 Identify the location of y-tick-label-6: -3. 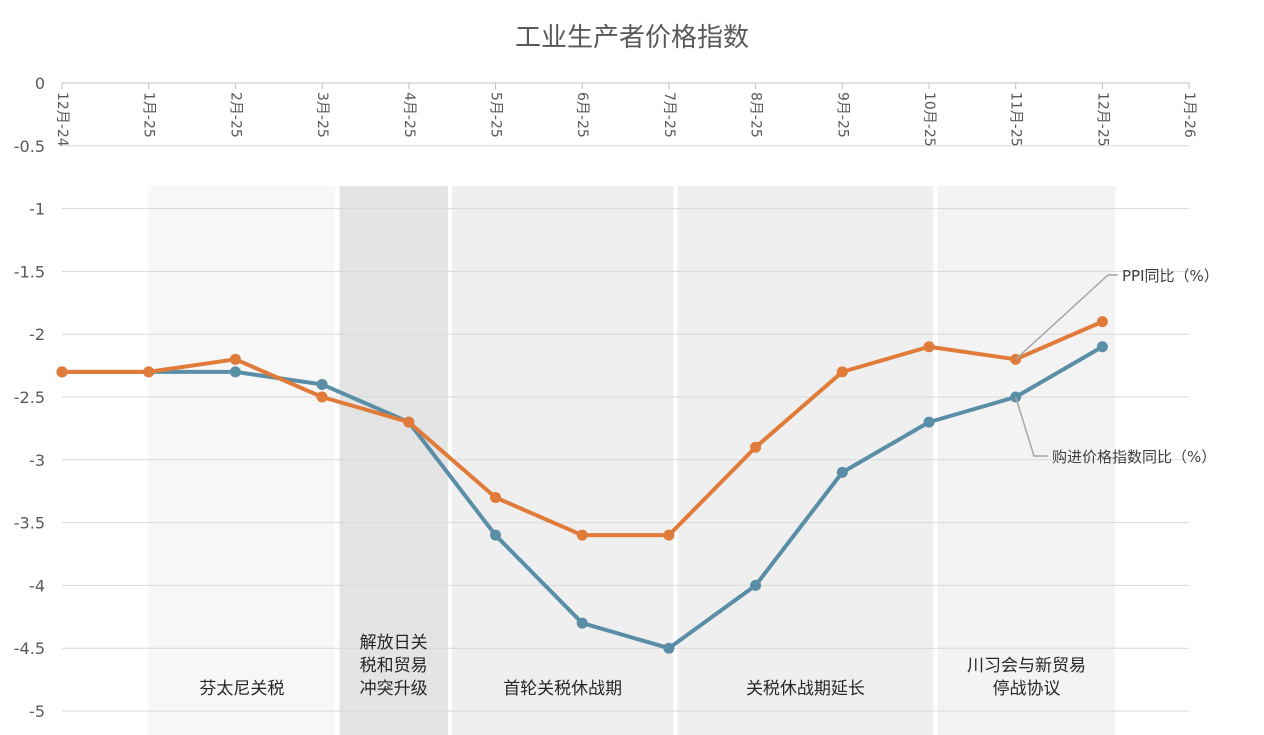
(37, 460).